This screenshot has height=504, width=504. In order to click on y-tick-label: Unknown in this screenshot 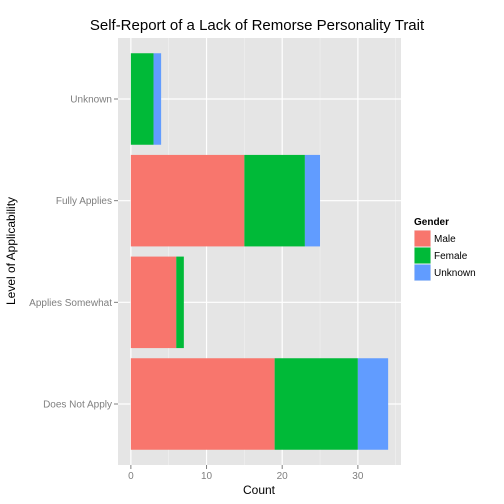, I will do `click(91, 100)`.